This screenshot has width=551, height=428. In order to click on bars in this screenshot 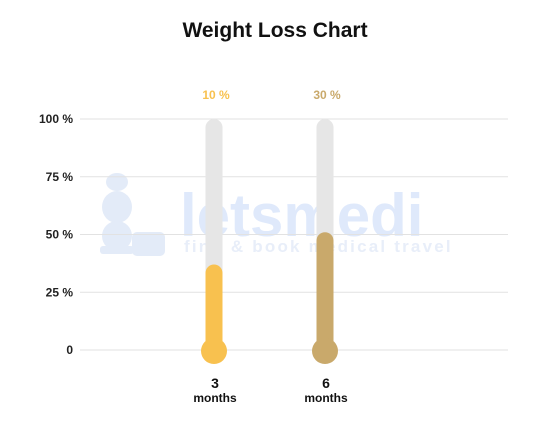, I will do `click(269, 241)`.